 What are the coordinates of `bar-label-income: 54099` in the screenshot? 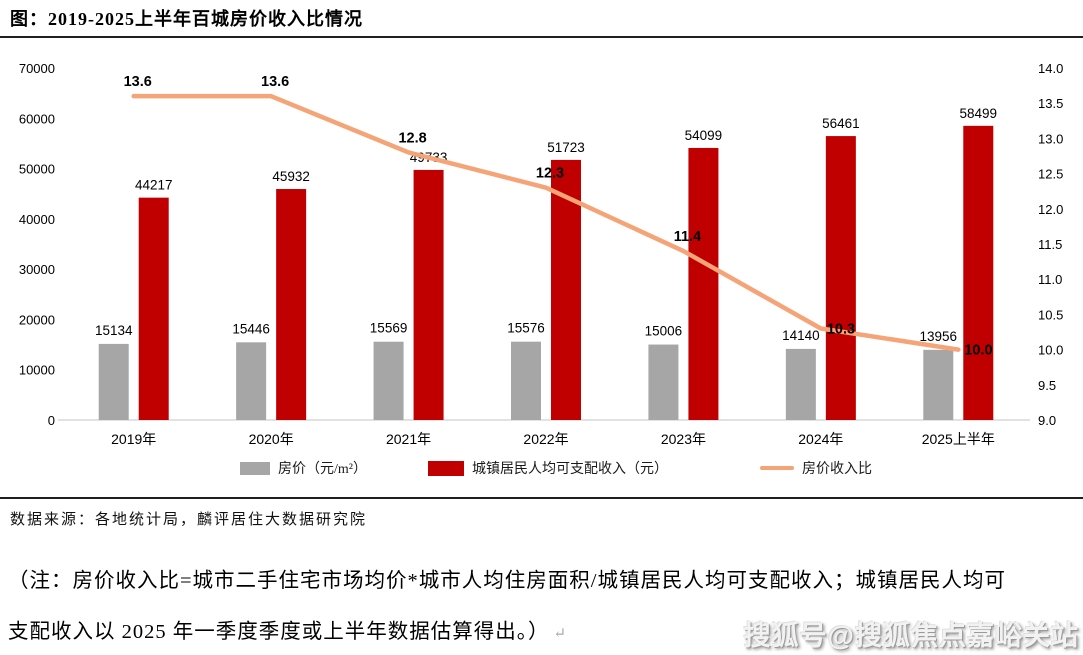 It's located at (704, 135).